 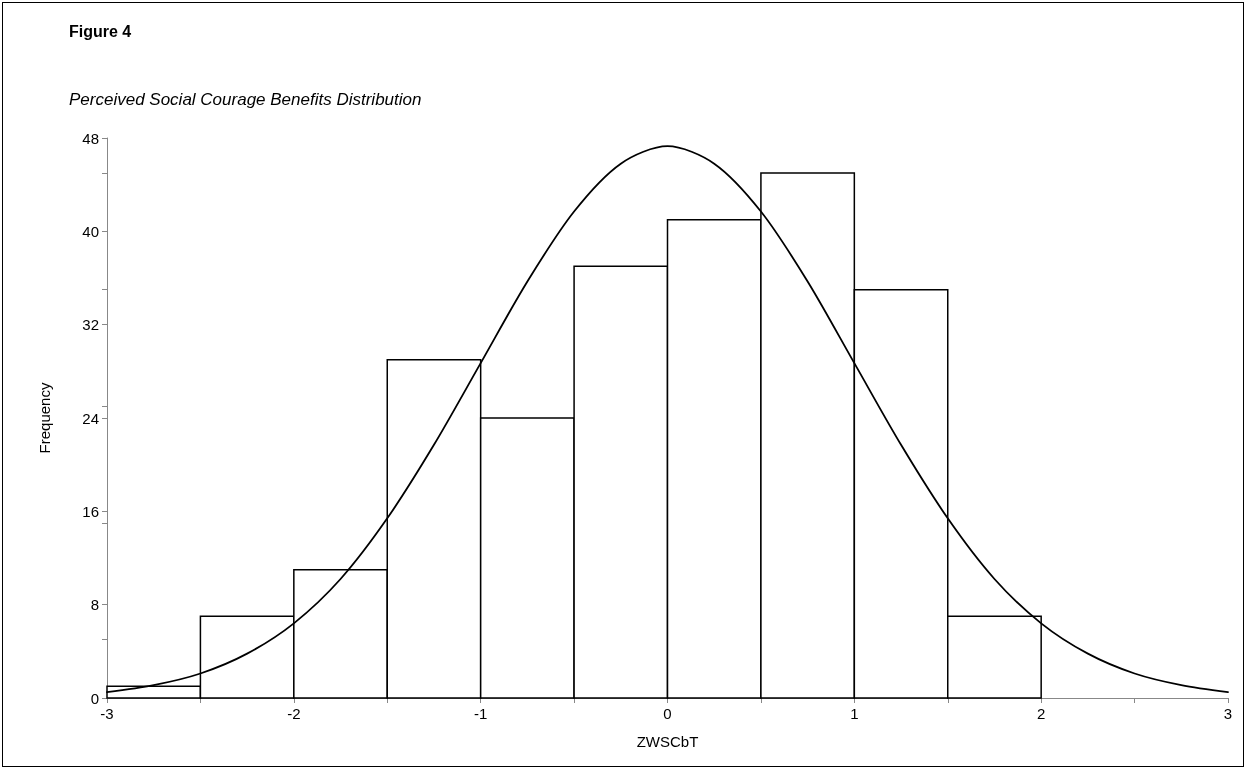 I want to click on y-tick-label: 8, so click(x=94, y=605).